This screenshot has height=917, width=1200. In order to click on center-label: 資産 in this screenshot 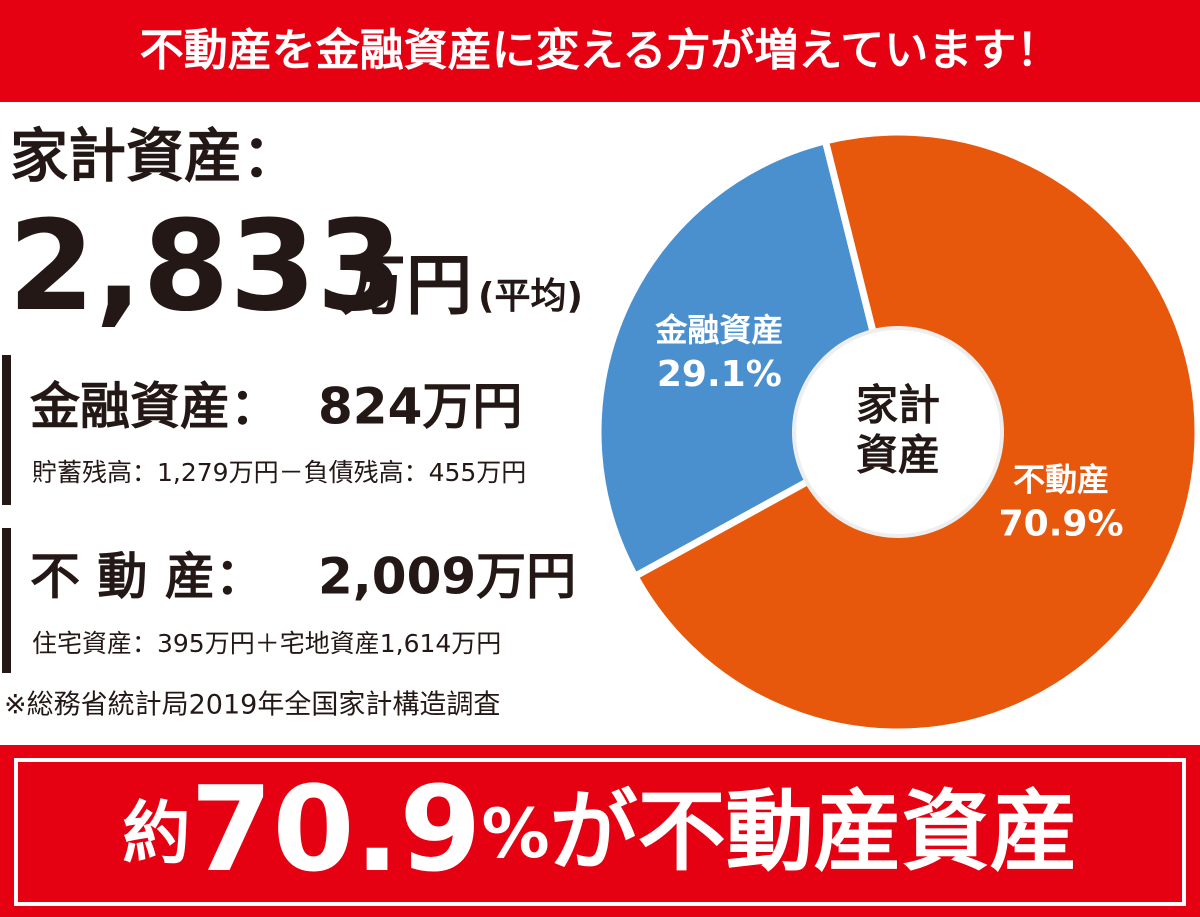, I will do `click(898, 455)`.